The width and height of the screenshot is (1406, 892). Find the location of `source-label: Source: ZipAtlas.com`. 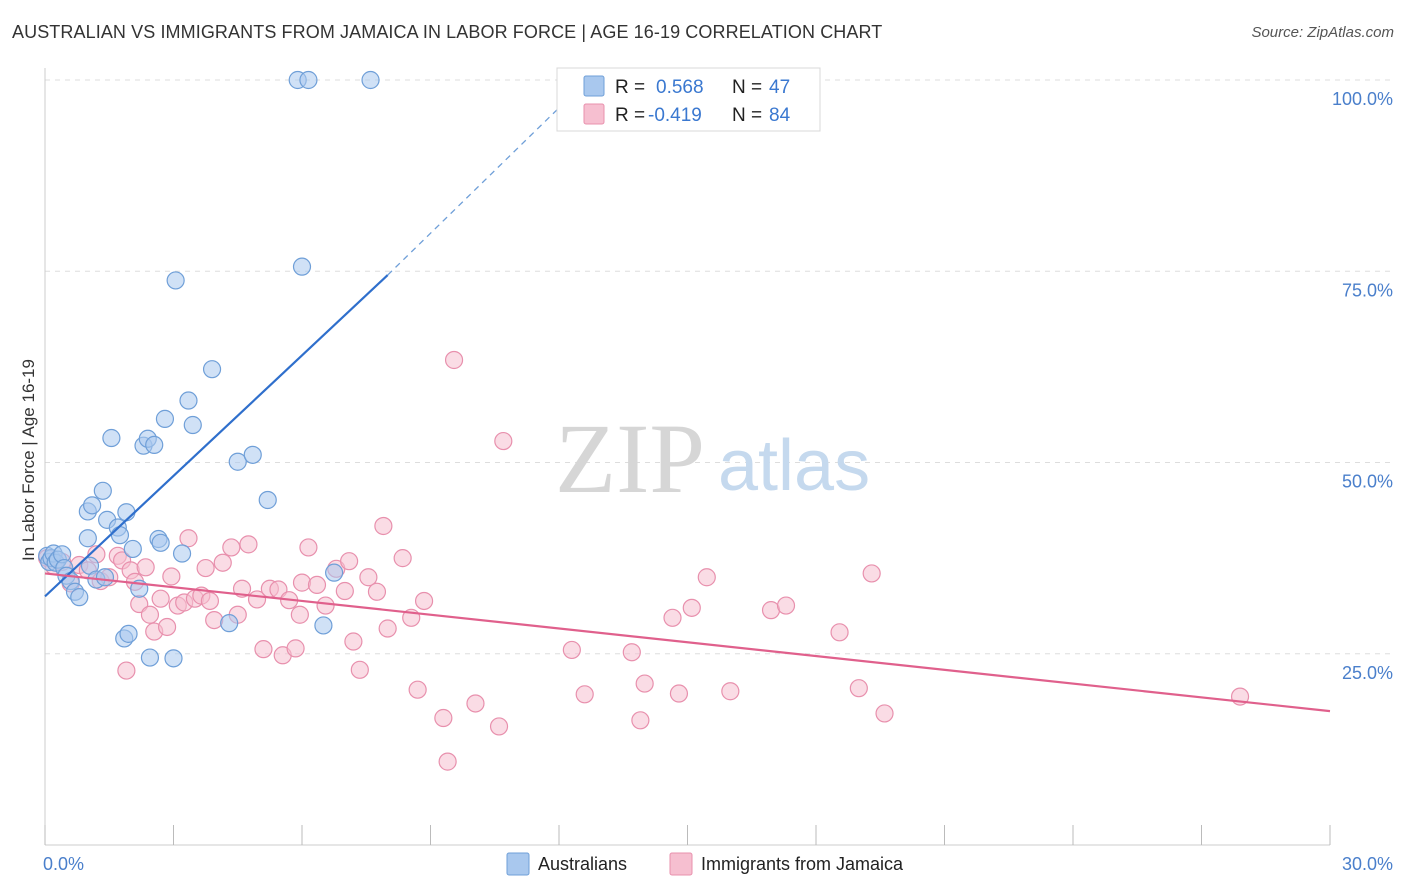

source-label: Source: ZipAtlas.com is located at coordinates (1322, 32).